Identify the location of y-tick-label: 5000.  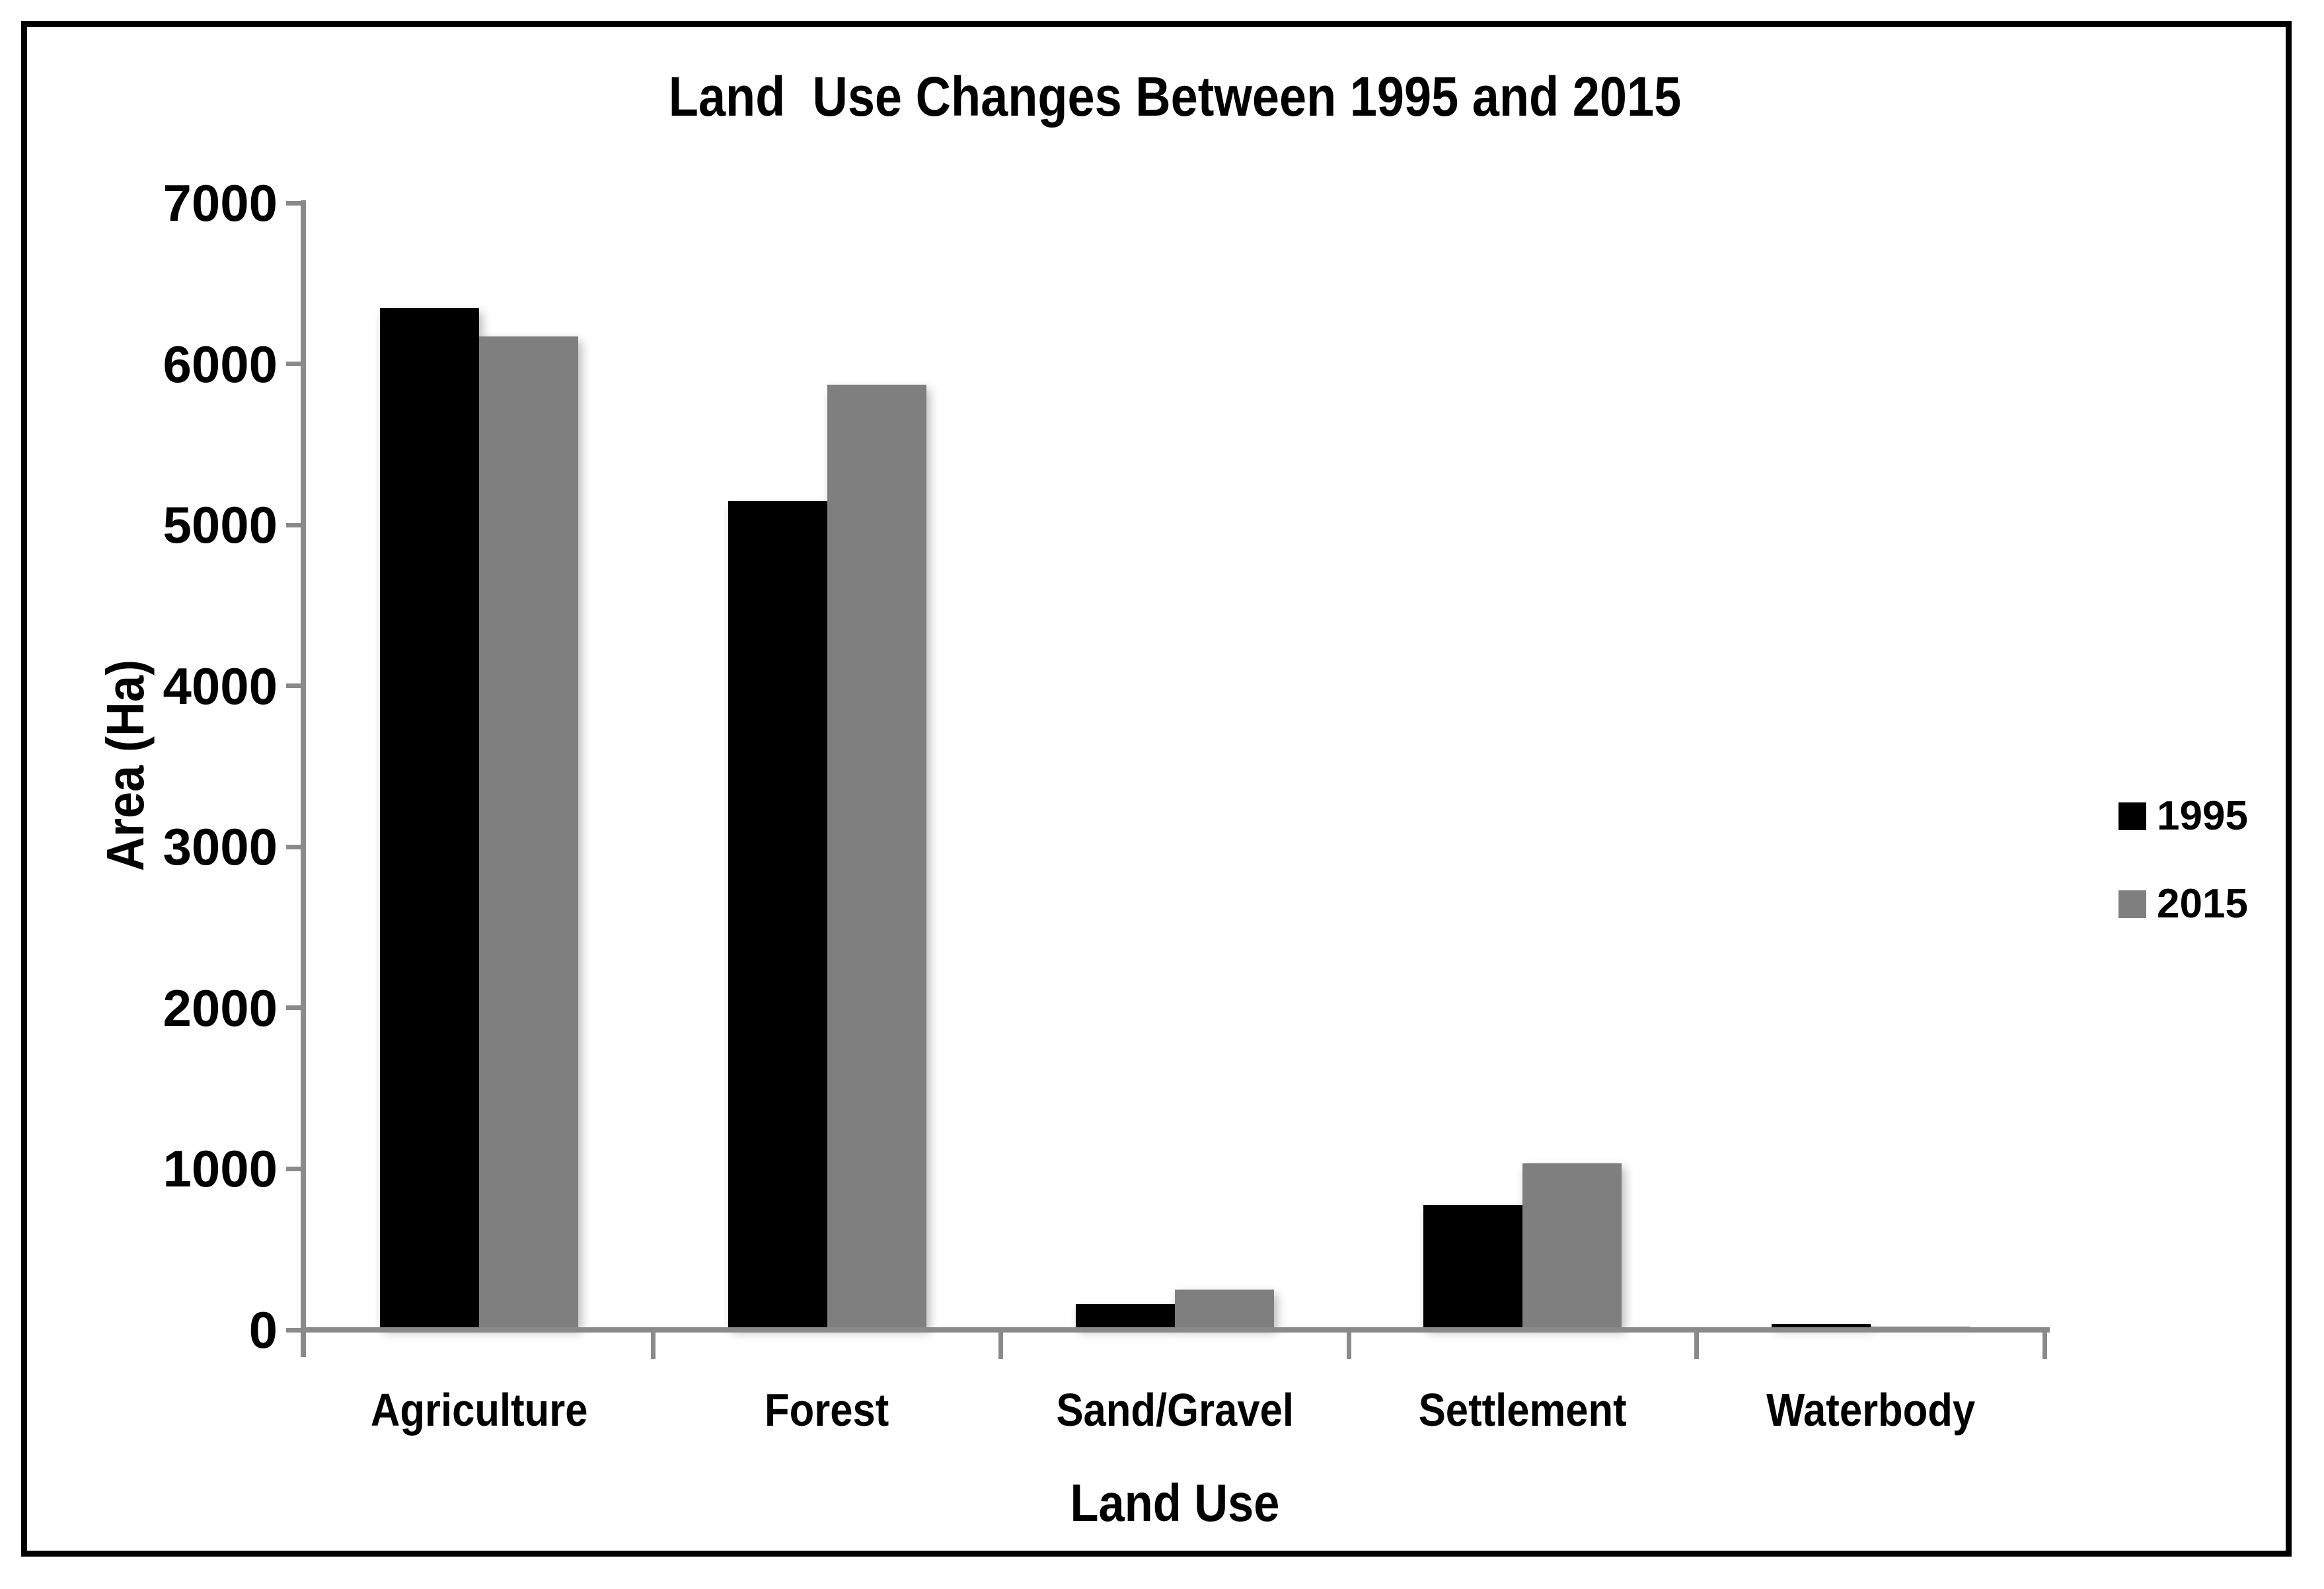
(221, 525).